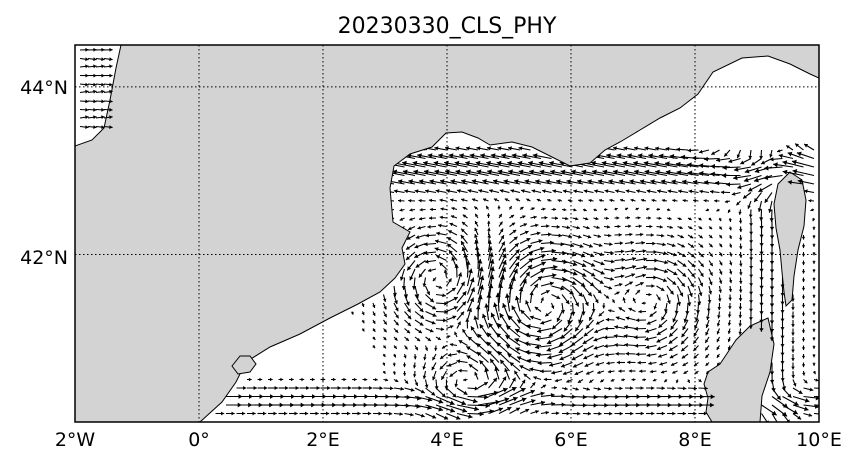  Describe the element at coordinates (775, 417) in the screenshot. I see `current-arrow` at that location.